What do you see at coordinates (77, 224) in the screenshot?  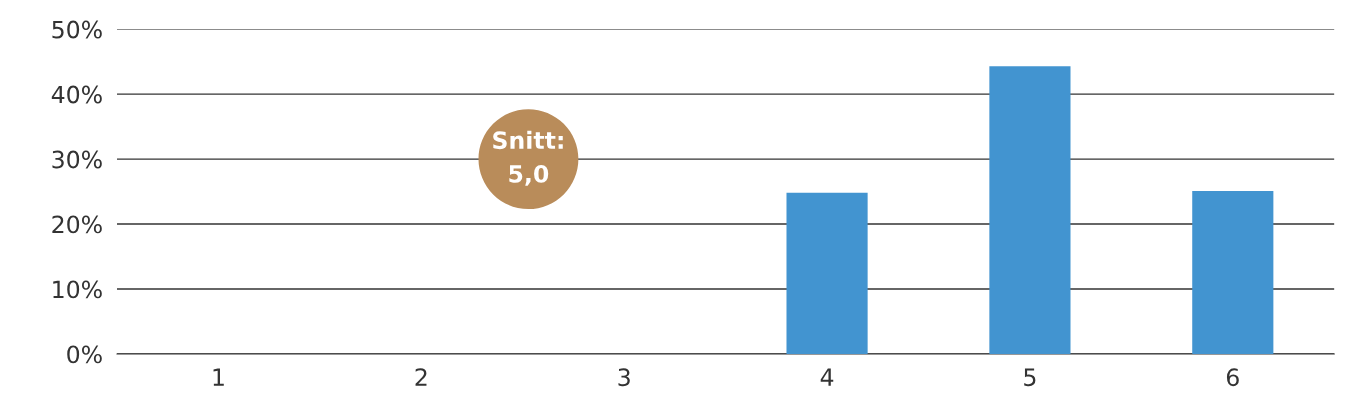 I see `y-tick-label: 20%` at bounding box center [77, 224].